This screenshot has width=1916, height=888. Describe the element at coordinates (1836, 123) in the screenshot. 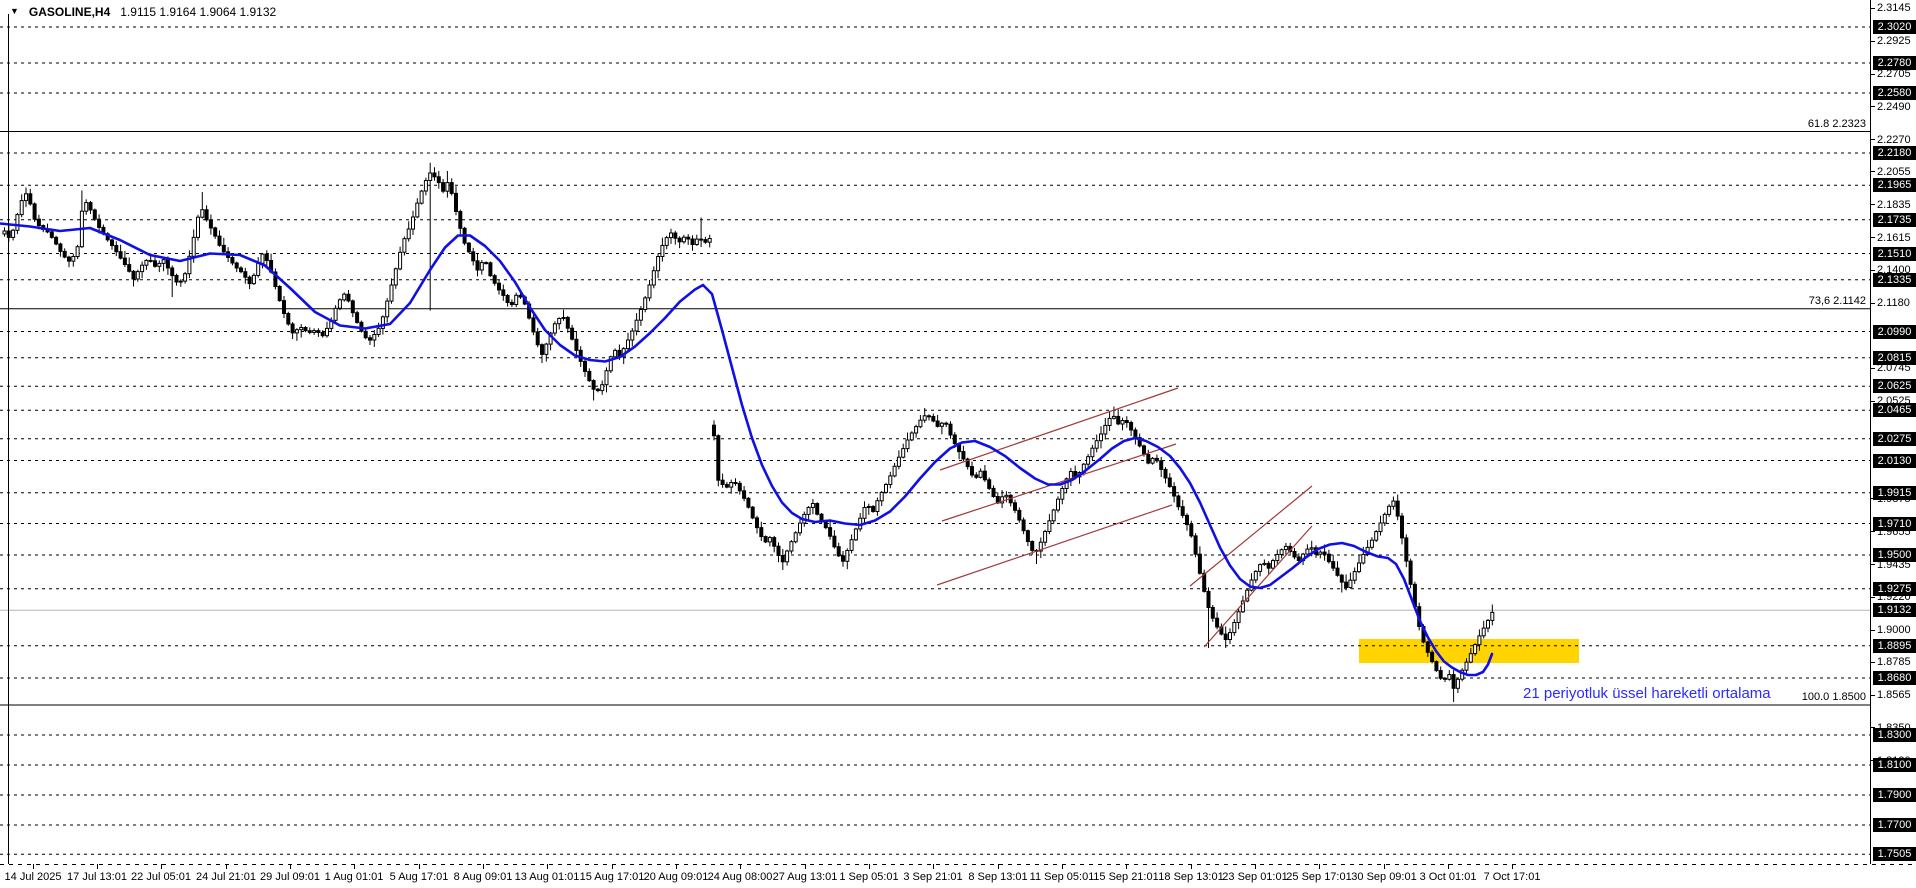

I see `fib-level-label: 61.8 2.2323` at that location.